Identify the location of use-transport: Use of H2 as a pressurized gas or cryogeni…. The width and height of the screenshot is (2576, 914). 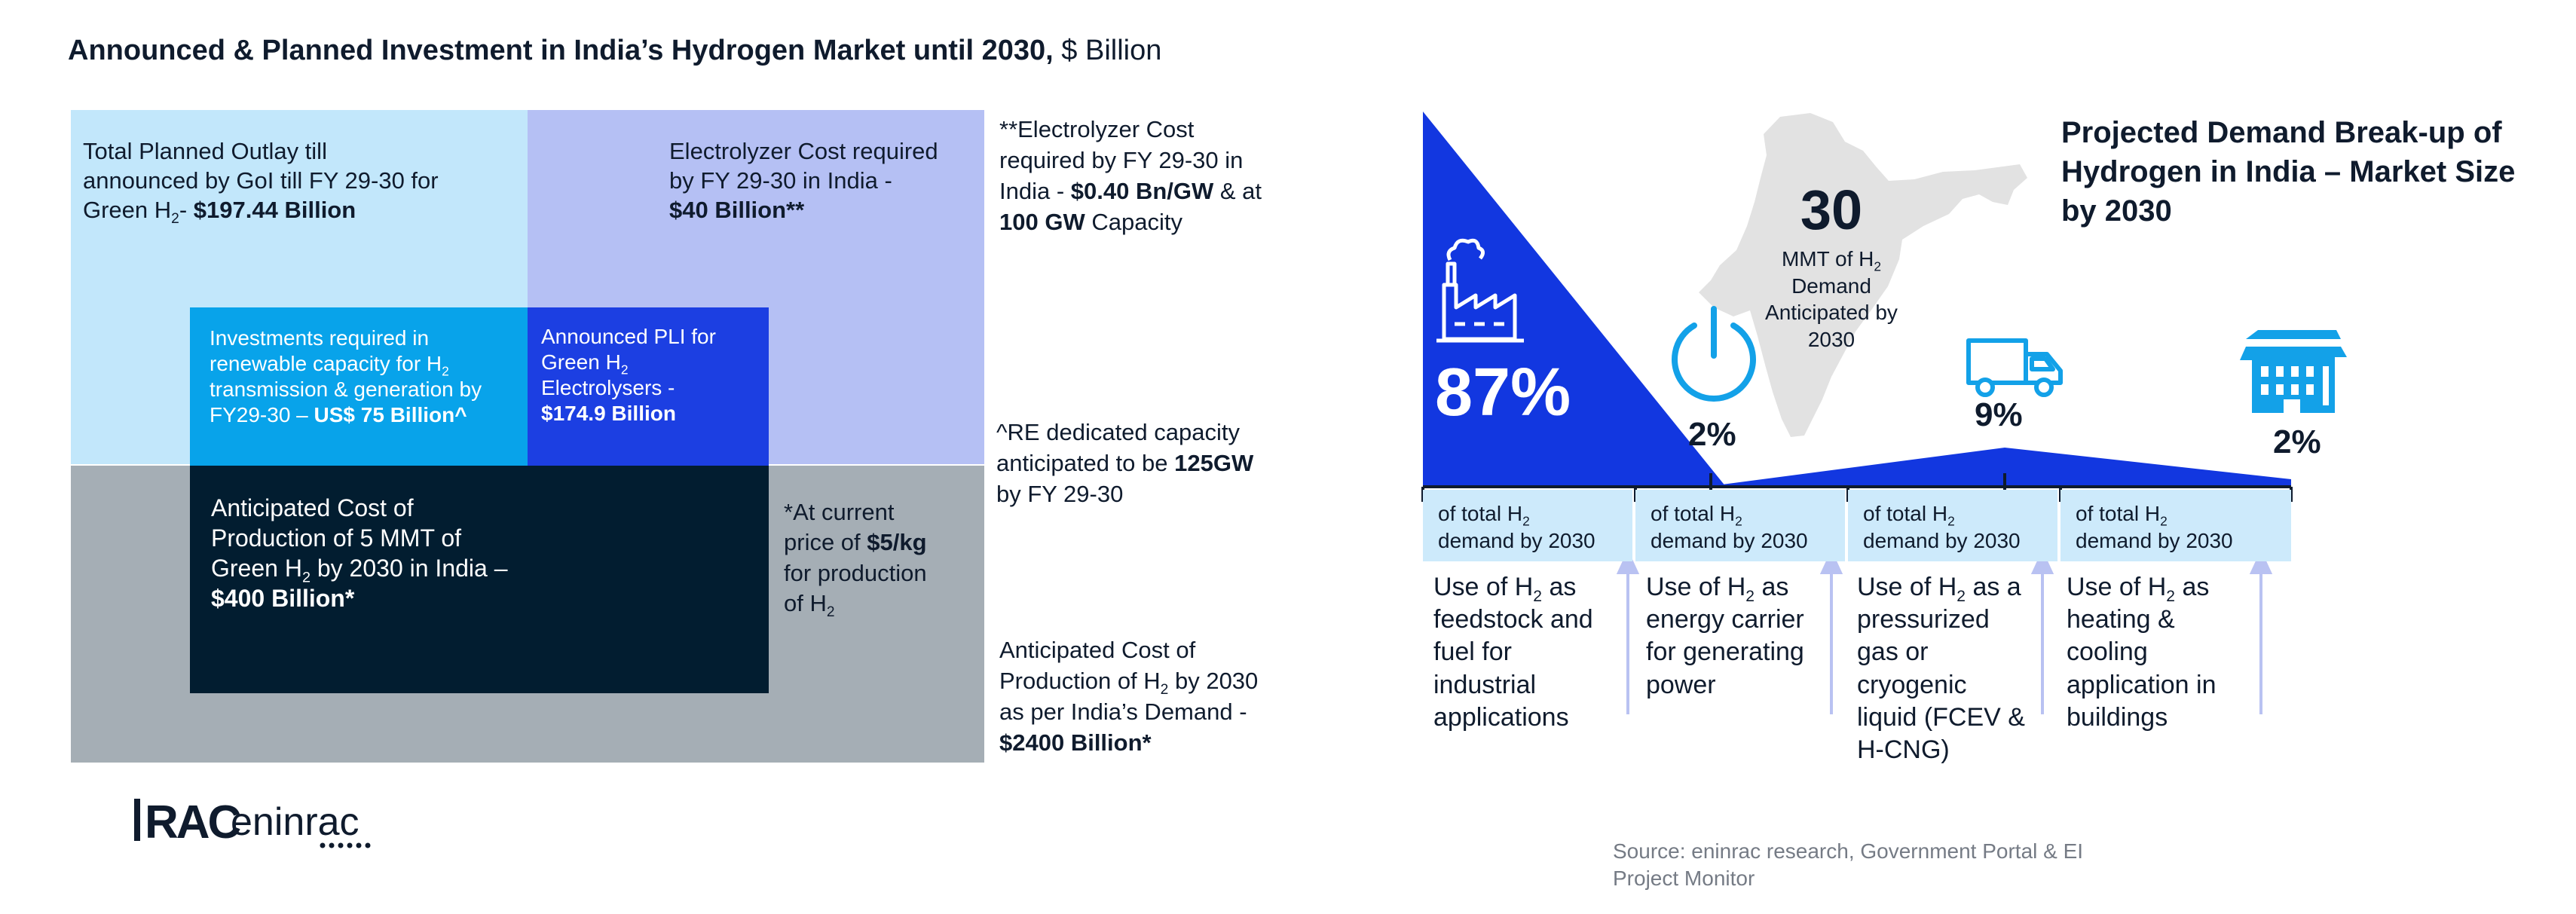
(1941, 668).